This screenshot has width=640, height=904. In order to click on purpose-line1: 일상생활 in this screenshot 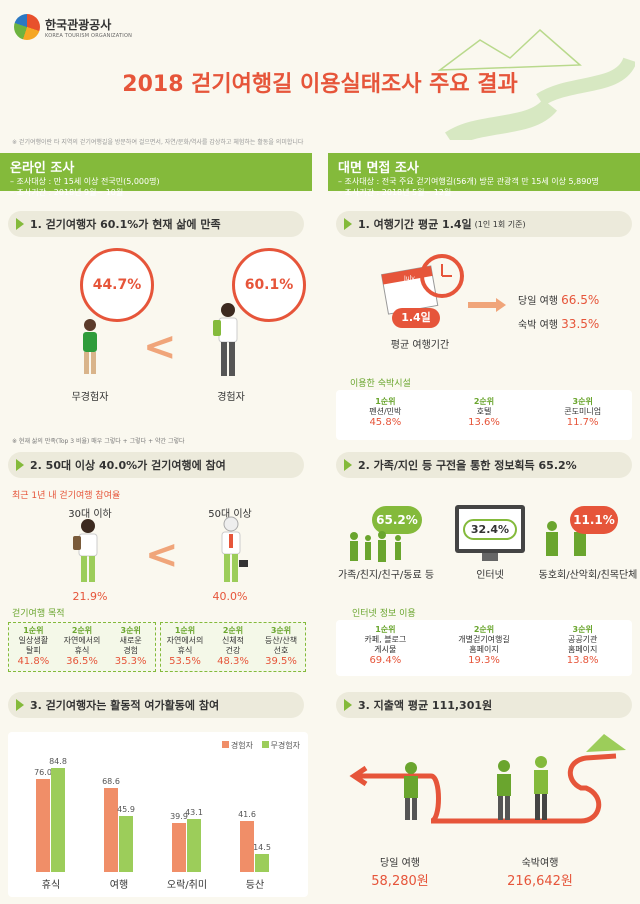, I will do `click(33, 640)`.